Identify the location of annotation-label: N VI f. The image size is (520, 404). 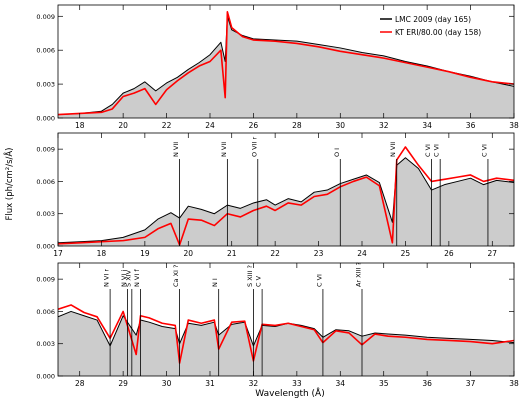
(137, 278).